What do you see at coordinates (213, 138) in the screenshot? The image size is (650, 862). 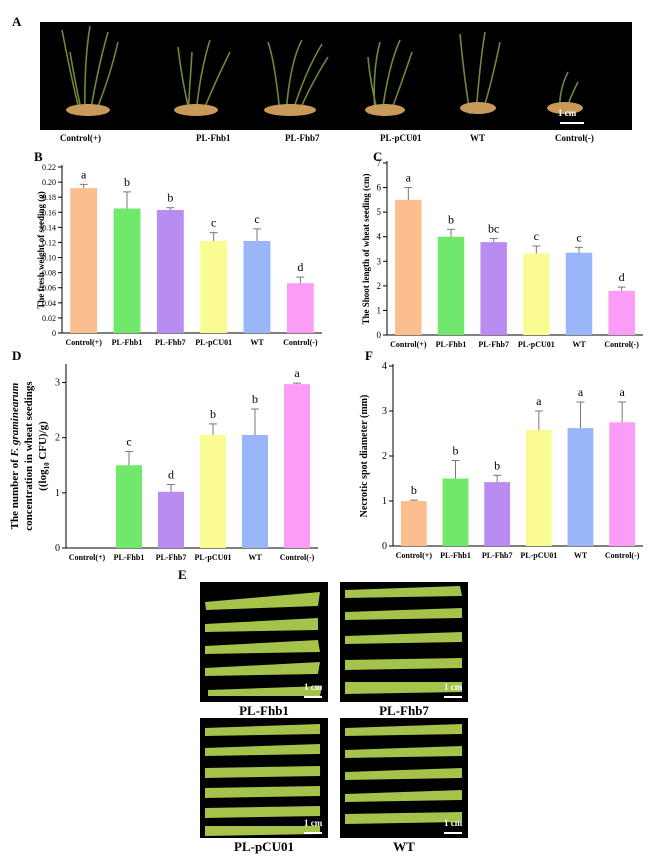 I see `panel-a-label-fhb1: PL-Fhb1` at bounding box center [213, 138].